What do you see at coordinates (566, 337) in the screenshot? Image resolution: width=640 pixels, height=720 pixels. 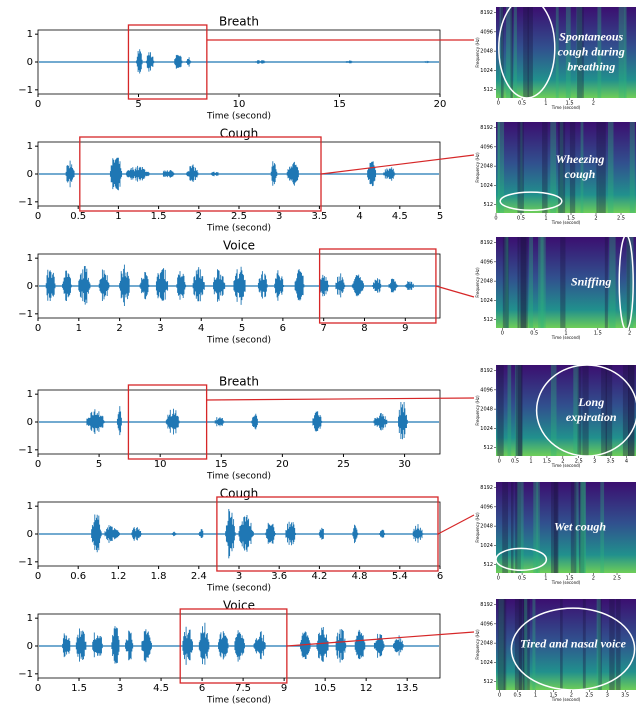 I see `spec-x-label: Time (second)` at bounding box center [566, 337].